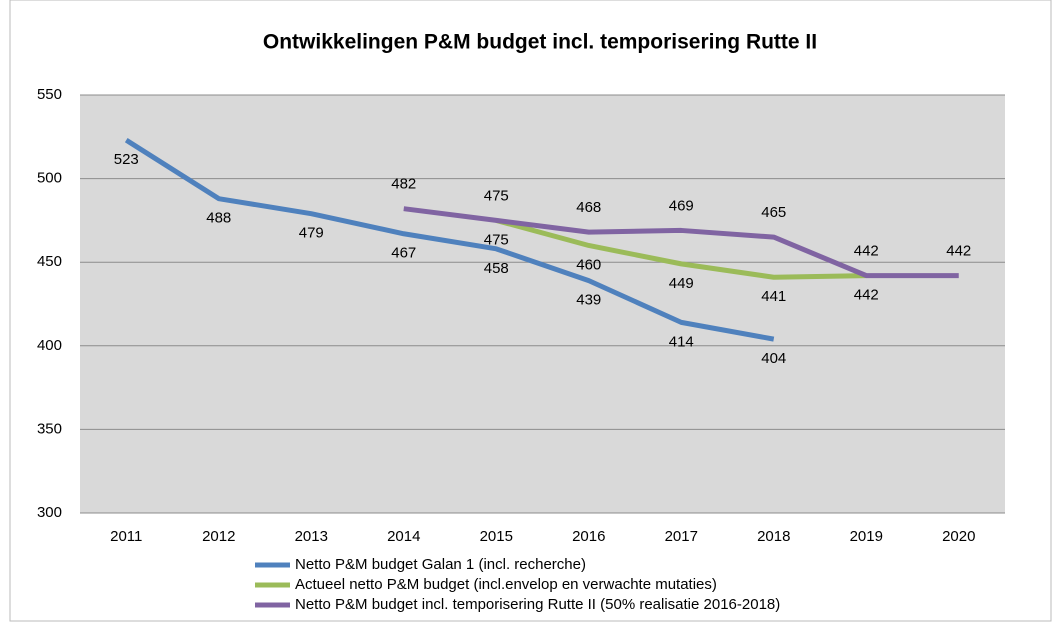 The width and height of the screenshot is (1052, 622). Describe the element at coordinates (681, 341) in the screenshot. I see `data-label: 414` at that location.